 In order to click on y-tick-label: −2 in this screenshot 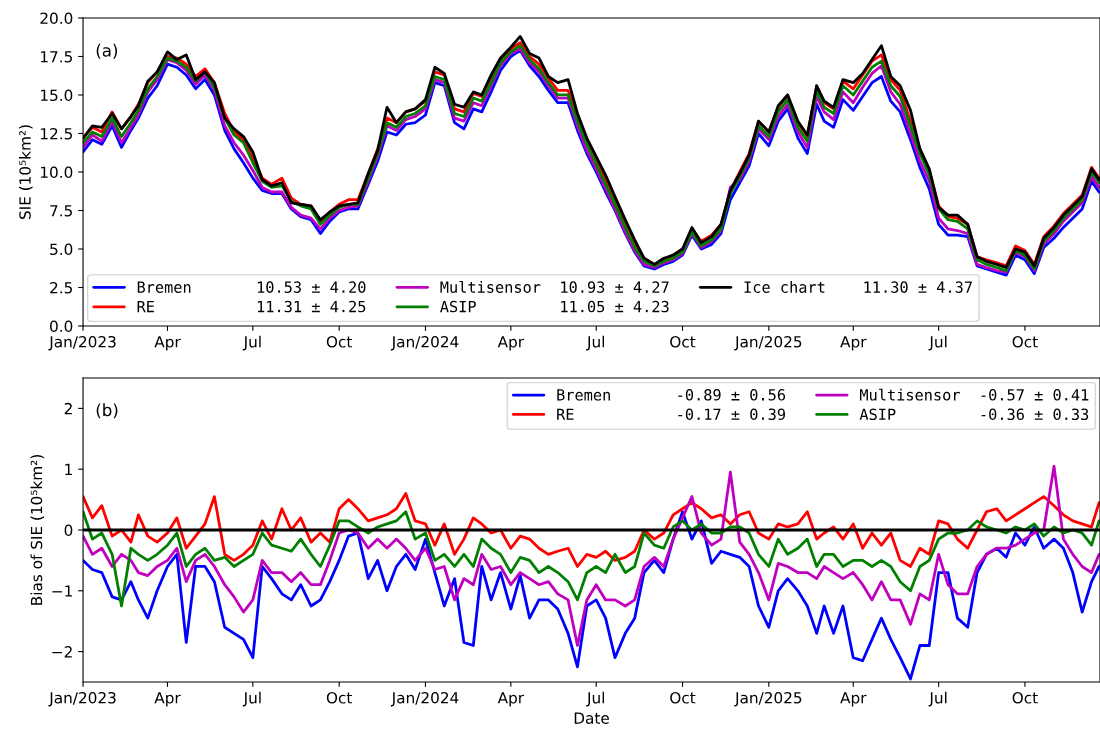, I will do `click(62, 652)`.